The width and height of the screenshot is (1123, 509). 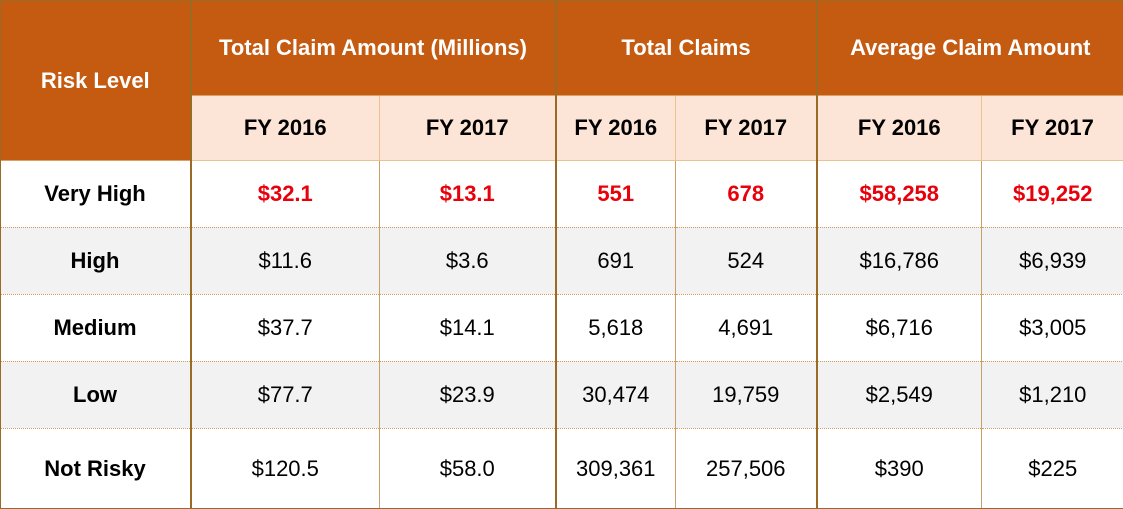 What do you see at coordinates (1052, 468) in the screenshot?
I see `table-cell: $225` at bounding box center [1052, 468].